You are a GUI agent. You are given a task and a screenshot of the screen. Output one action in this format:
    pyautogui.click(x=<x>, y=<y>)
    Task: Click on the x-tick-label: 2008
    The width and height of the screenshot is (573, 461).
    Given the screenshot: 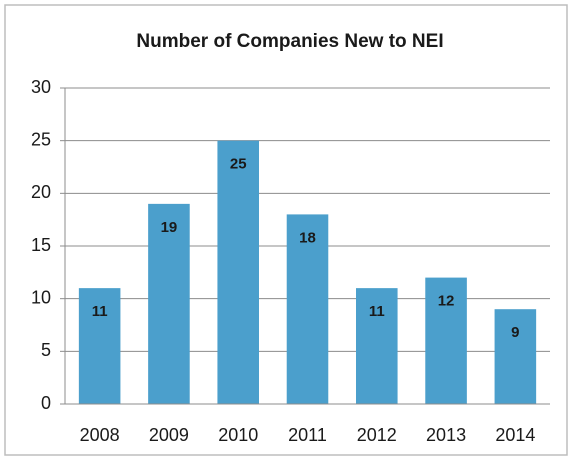 What is the action you would take?
    pyautogui.click(x=100, y=435)
    